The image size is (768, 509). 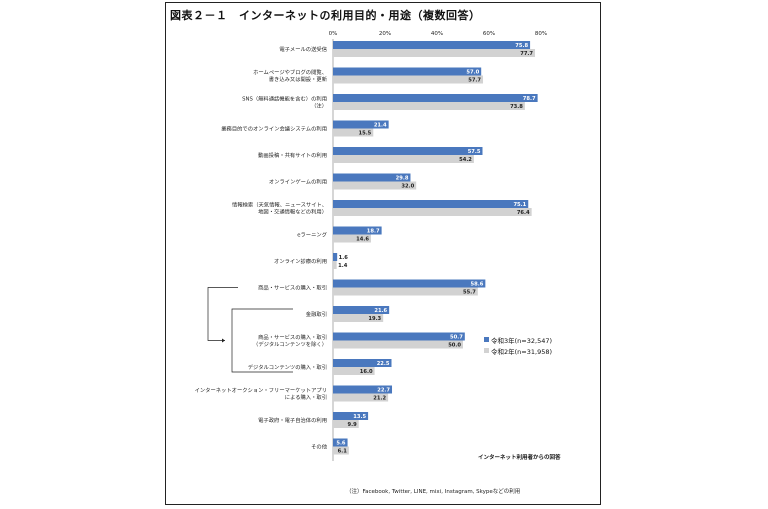 What do you see at coordinates (379, 399) in the screenshot?
I see `data-label-series2: 21.2` at bounding box center [379, 399].